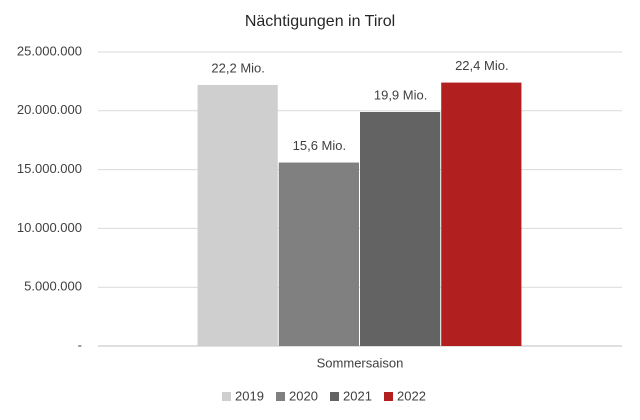 This screenshot has height=420, width=640. What do you see at coordinates (360, 362) in the screenshot?
I see `x-tick-label: Sommersaison` at bounding box center [360, 362].